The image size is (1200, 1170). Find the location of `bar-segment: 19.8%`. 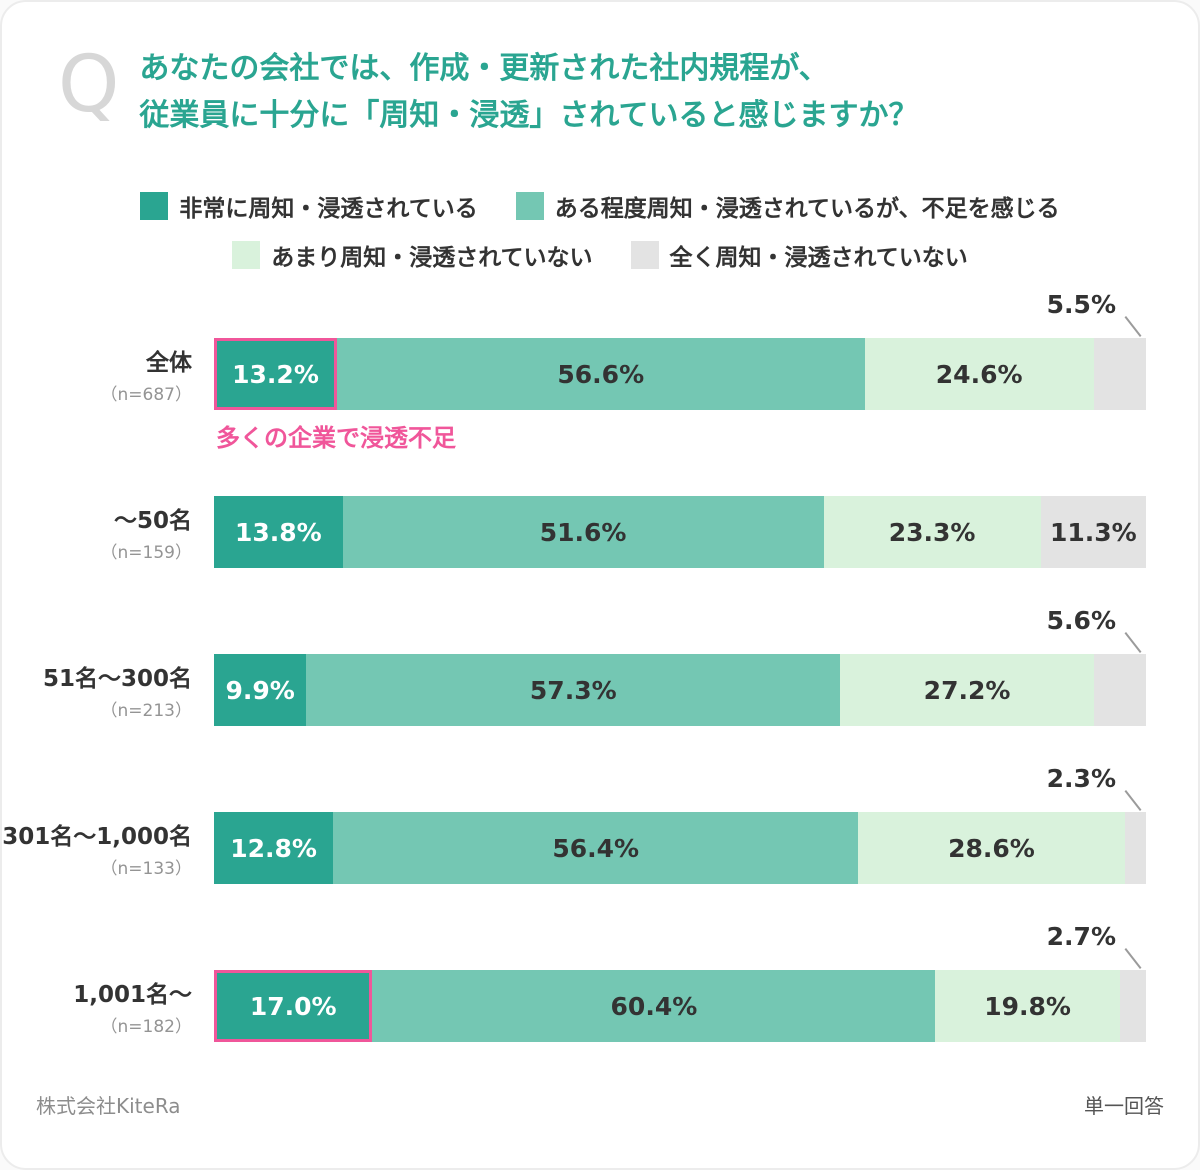

bar-segment: 19.8% is located at coordinates (1027, 1006).